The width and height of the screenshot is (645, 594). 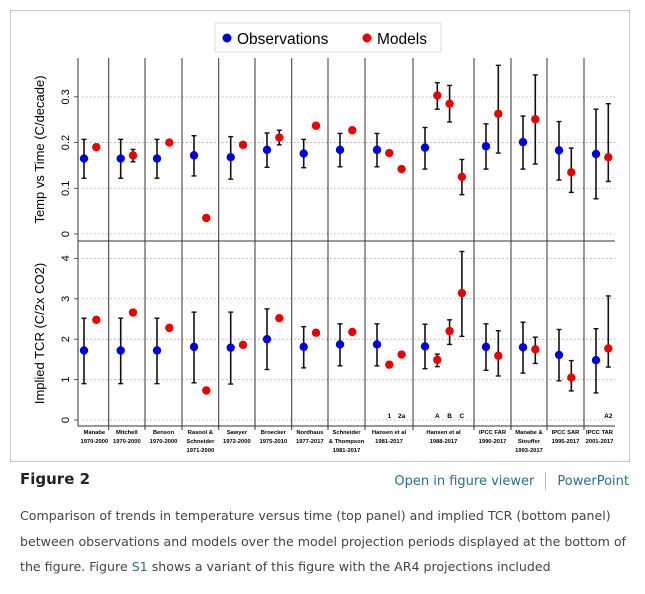 I want to click on x-category-label: IPCC FAR, so click(x=493, y=433).